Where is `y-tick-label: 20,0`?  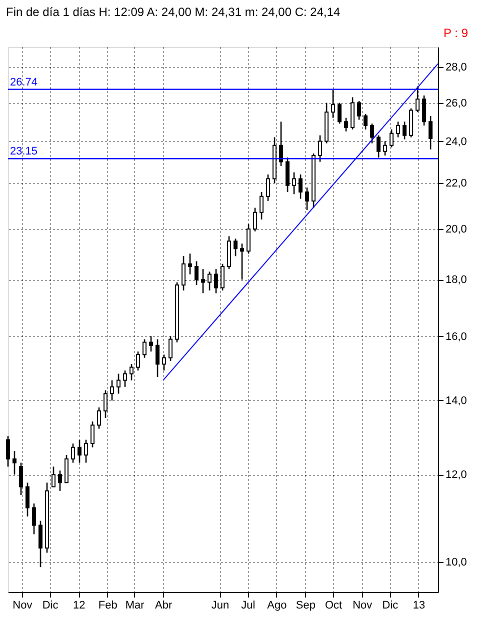
y-tick-label: 20,0 is located at coordinates (456, 229).